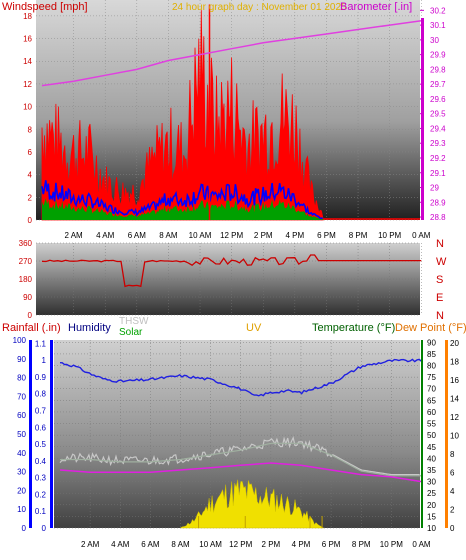 The width and height of the screenshot is (466, 560). Describe the element at coordinates (438, 114) in the screenshot. I see `barometer-tick-label: 29.5` at that location.